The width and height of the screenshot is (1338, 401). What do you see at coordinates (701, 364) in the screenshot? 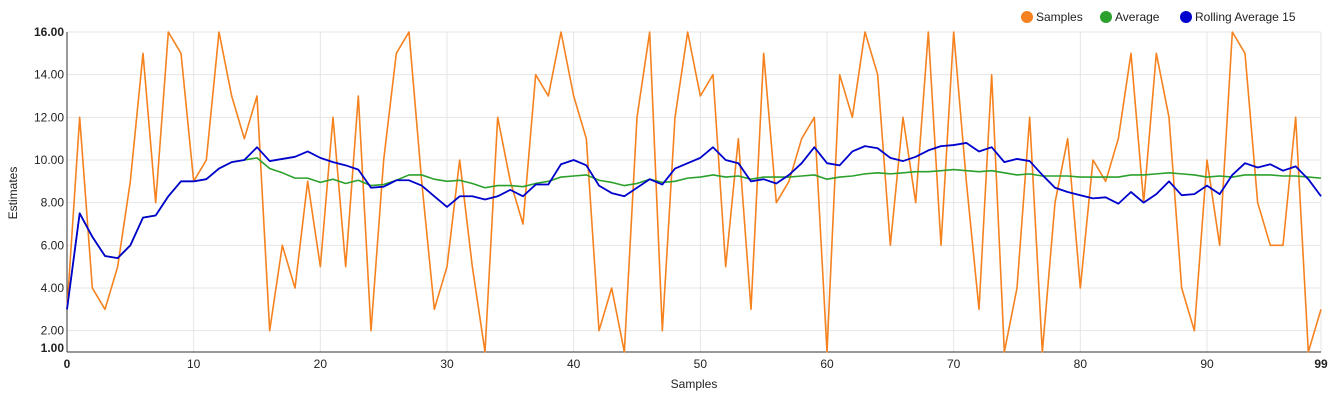
I see `x-tick-label: 50` at bounding box center [701, 364].